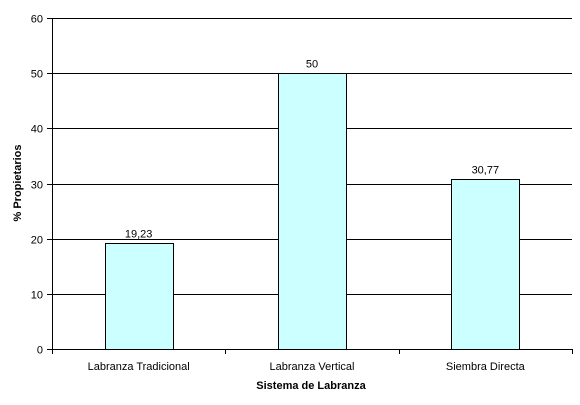 Image resolution: width=580 pixels, height=405 pixels. I want to click on y-tick-label-60: 60, so click(37, 20).